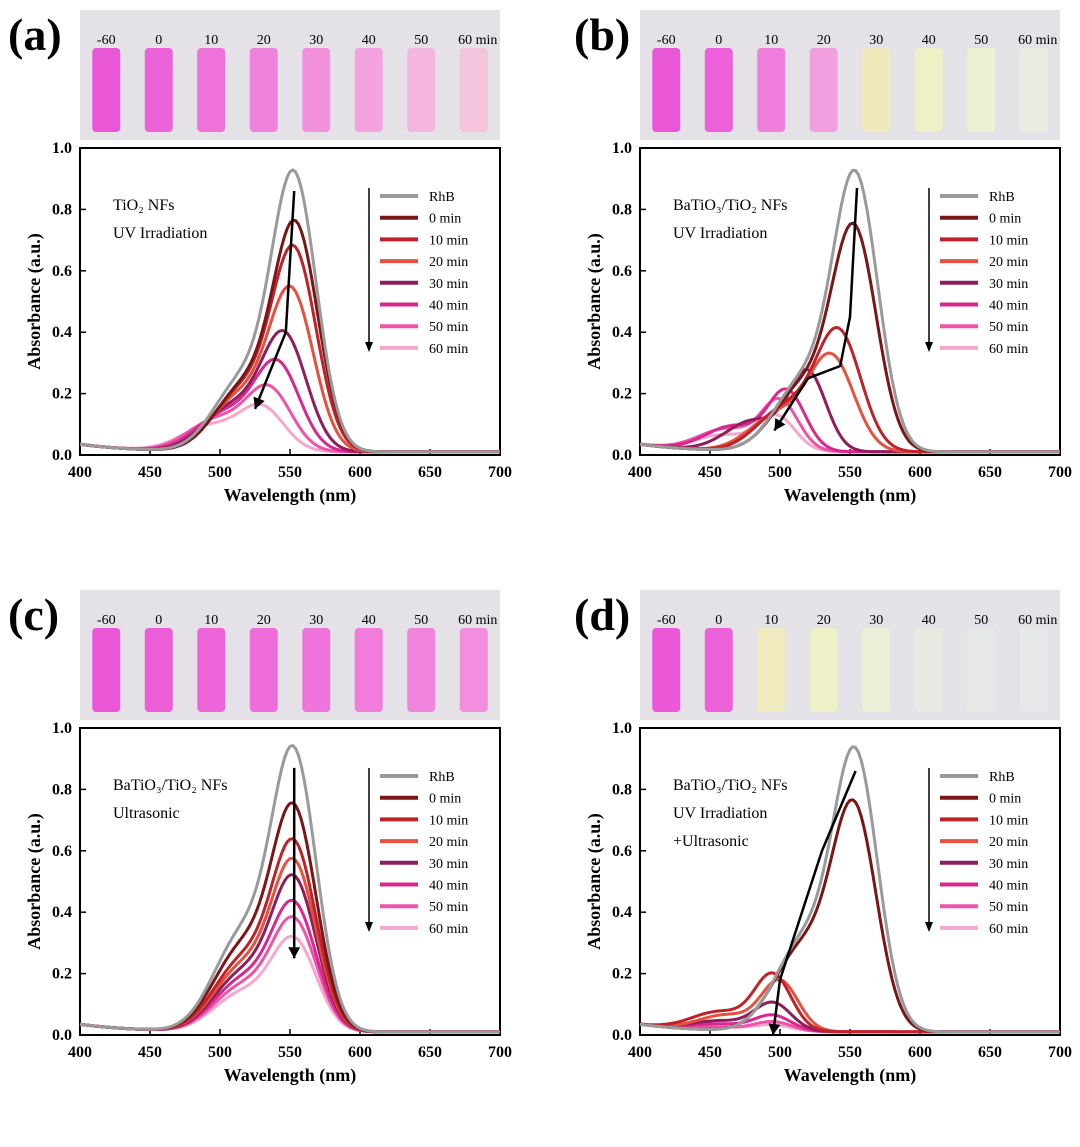 This screenshot has width=1080, height=1147. What do you see at coordinates (170, 799) in the screenshot?
I see `condition-annotation: BaTiO₃/TiO₂ NFs Ultrasonic` at bounding box center [170, 799].